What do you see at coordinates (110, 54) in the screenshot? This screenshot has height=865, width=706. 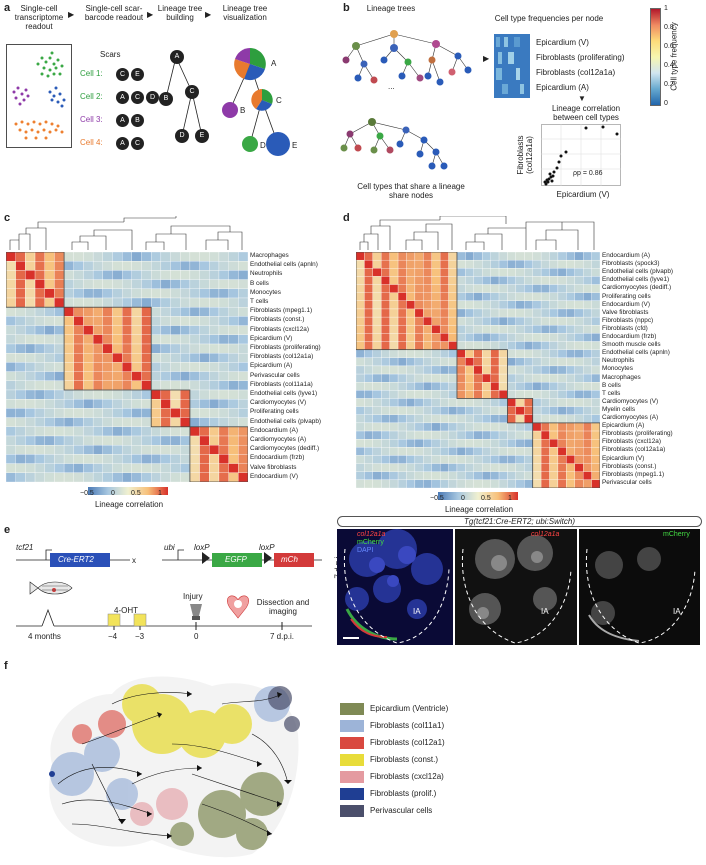 I see `scars-title: Scars` at bounding box center [110, 54].